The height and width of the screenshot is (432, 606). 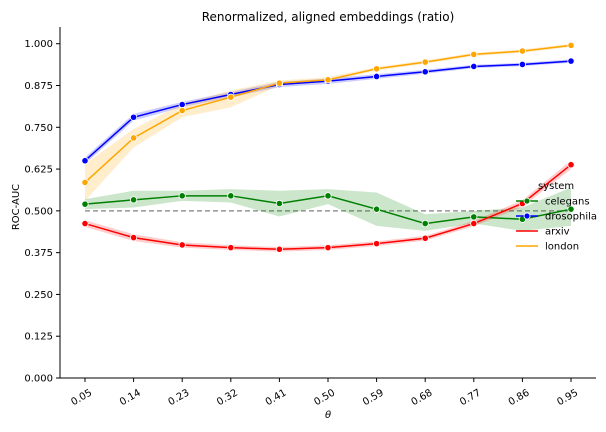 I want to click on x-tick-label: 0.68, so click(x=422, y=398).